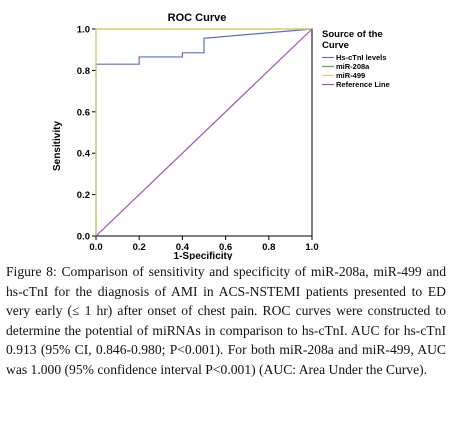  Describe the element at coordinates (311, 247) in the screenshot. I see `x-tick-label: 1.0` at that location.